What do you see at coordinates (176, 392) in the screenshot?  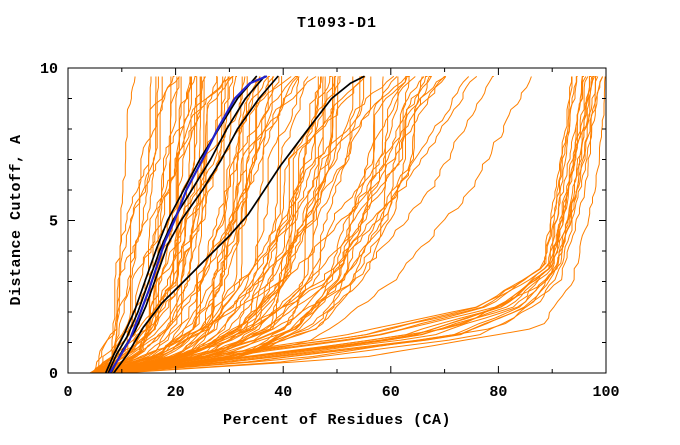 I see `x-tick-label: 20` at bounding box center [176, 392].